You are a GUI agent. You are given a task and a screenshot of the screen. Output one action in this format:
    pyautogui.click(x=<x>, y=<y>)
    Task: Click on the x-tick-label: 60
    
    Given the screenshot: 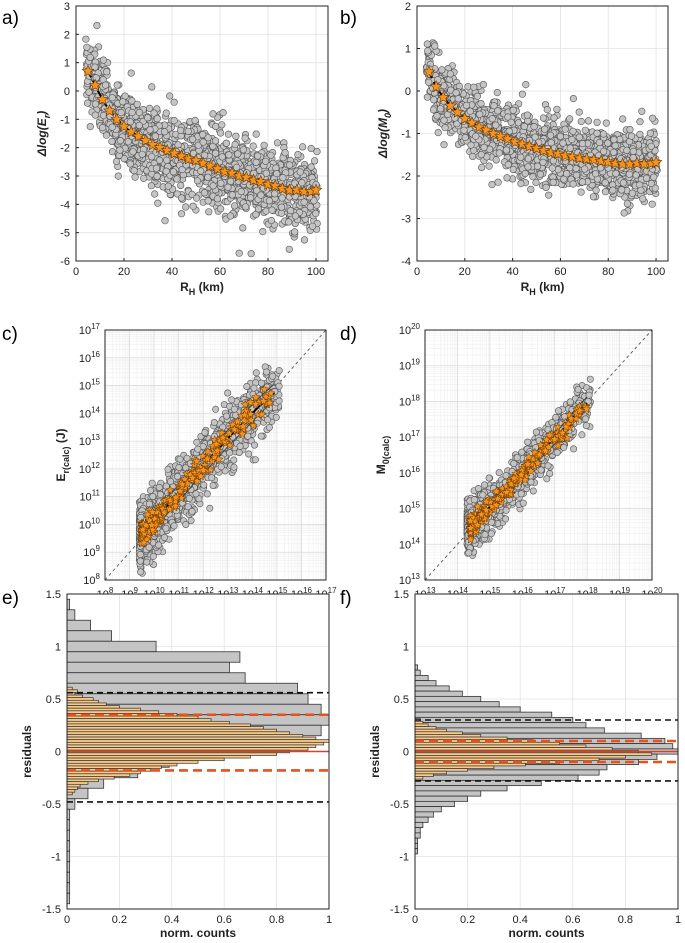 What is the action you would take?
    pyautogui.click(x=560, y=272)
    